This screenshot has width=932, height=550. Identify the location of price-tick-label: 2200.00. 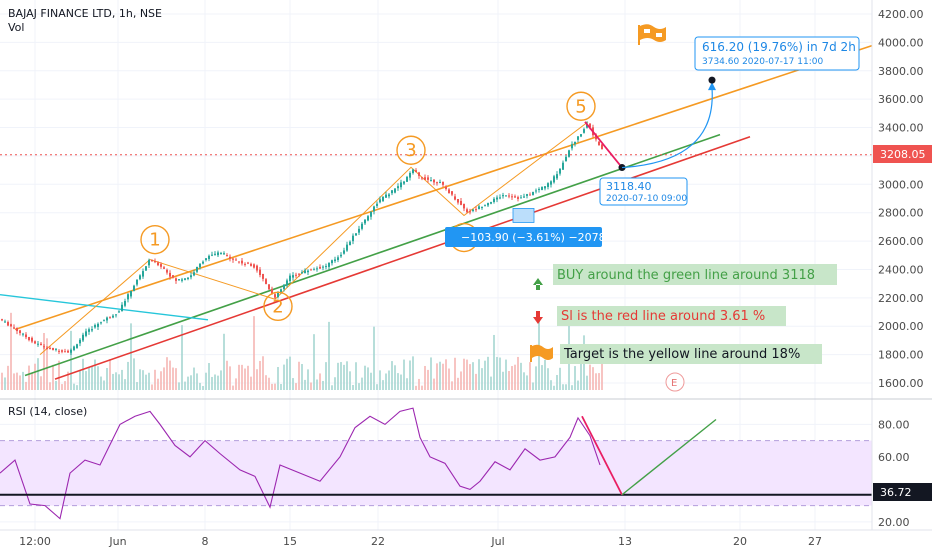
(901, 298).